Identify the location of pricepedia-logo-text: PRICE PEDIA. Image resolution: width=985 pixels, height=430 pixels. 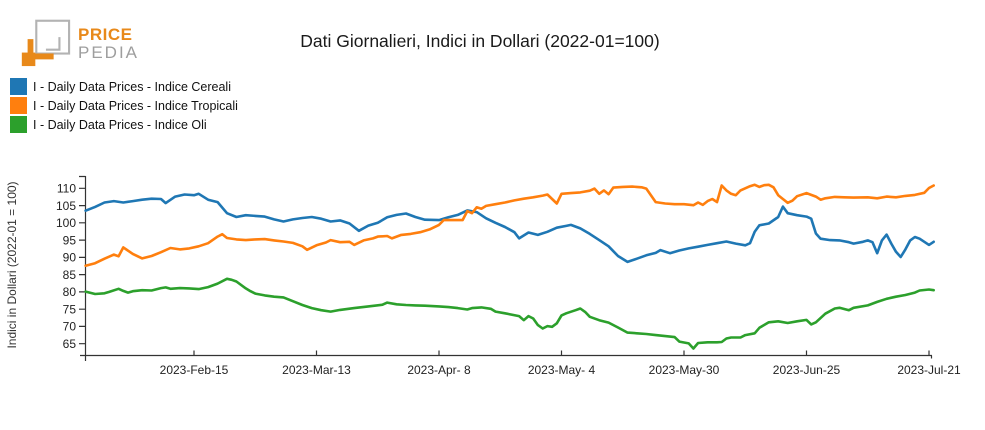
(109, 43).